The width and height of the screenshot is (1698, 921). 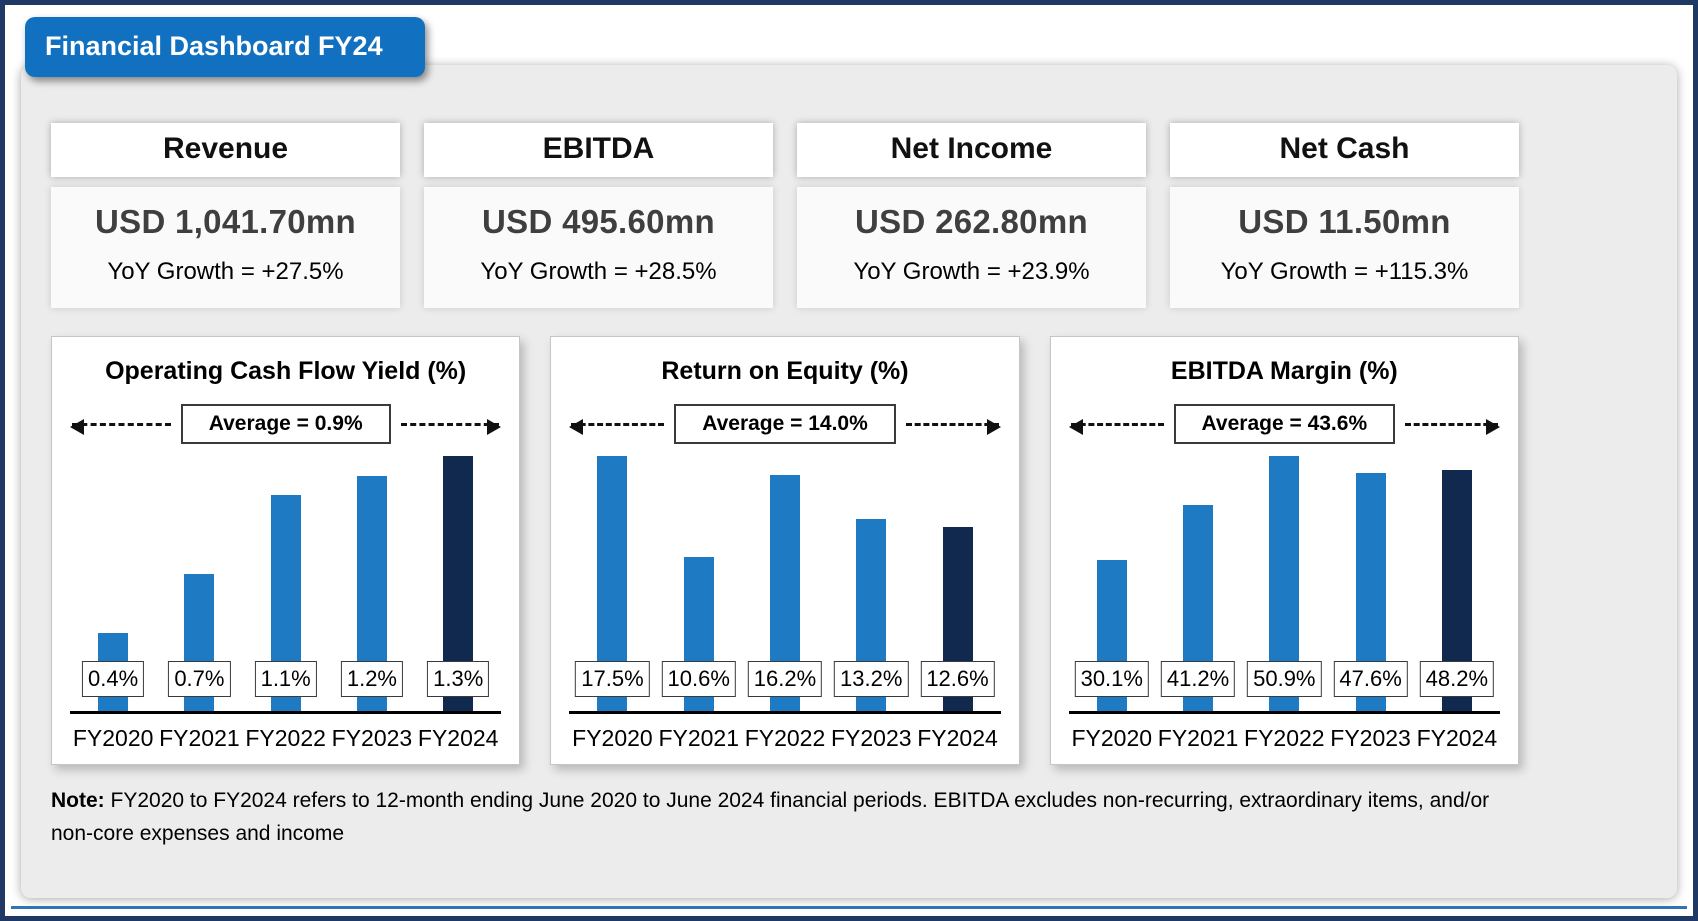 I want to click on kpi-value: USD 1,041.70mn, so click(x=225, y=221).